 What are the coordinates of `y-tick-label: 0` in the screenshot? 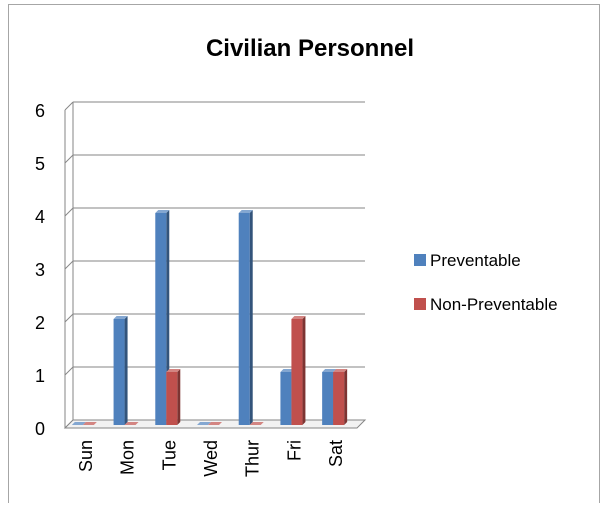 It's located at (40, 429).